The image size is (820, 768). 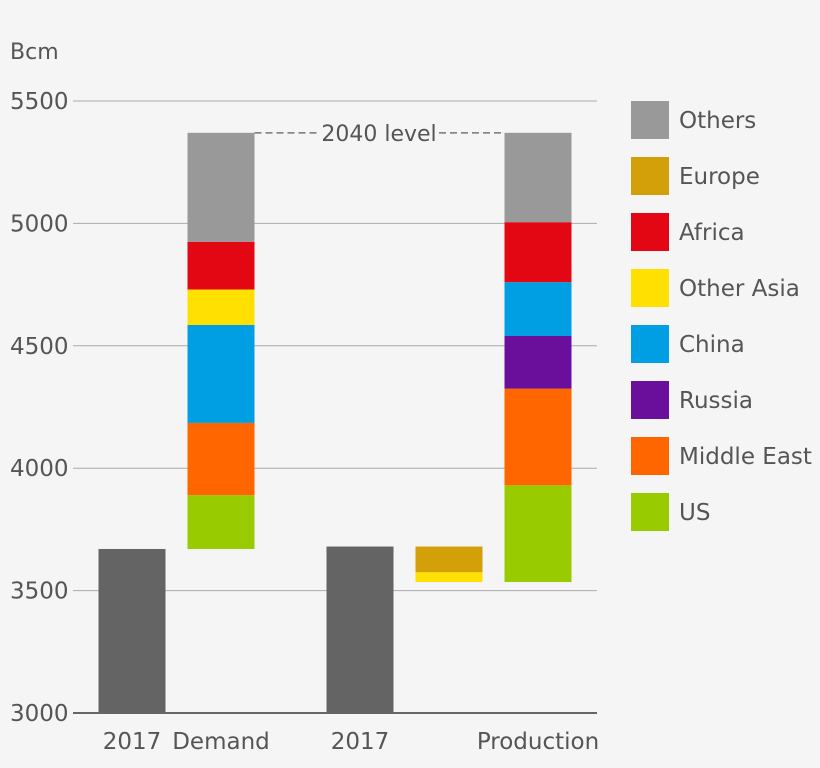 I want to click on legend-swatch-others, so click(x=650, y=120).